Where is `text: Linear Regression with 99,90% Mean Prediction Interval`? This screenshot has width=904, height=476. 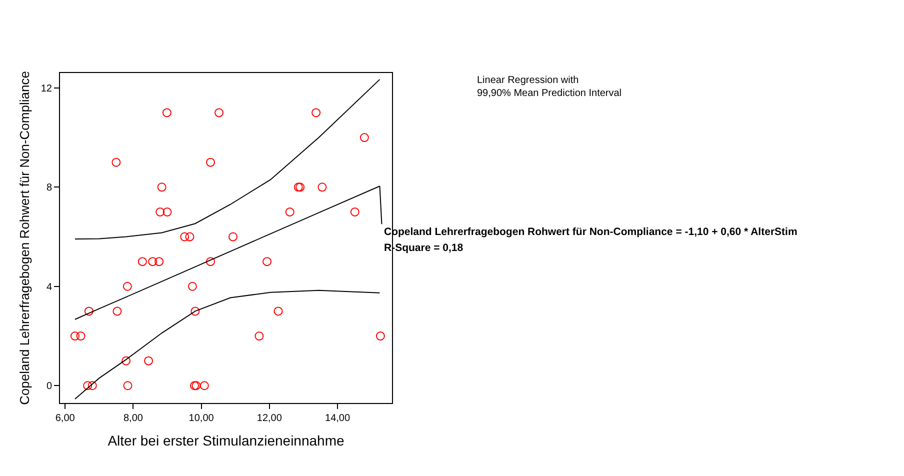
text: Linear Regression with 99,90% Mean Prediction Interval is located at coordinates (549, 87).